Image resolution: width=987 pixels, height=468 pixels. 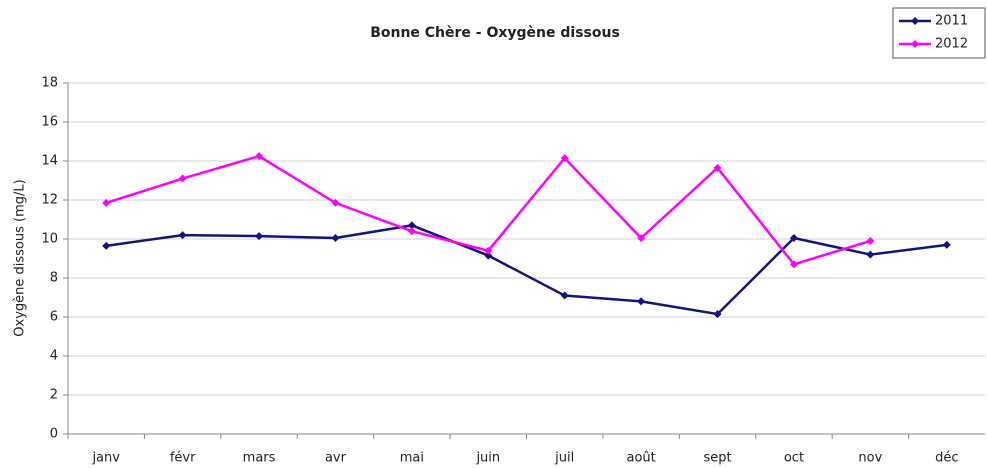 I want to click on legend-box, so click(x=939, y=33).